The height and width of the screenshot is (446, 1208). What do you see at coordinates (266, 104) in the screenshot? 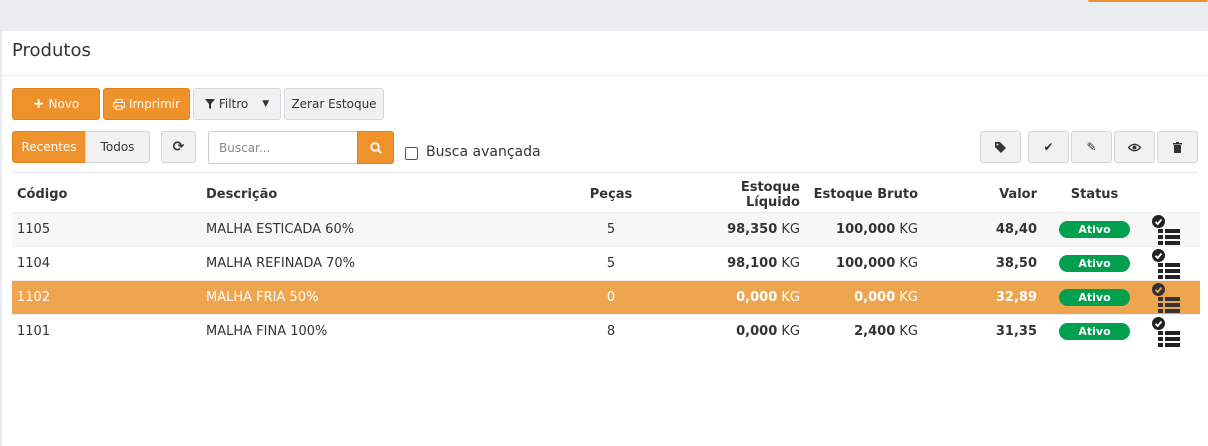
I see `caret-down-icon: ▼` at bounding box center [266, 104].